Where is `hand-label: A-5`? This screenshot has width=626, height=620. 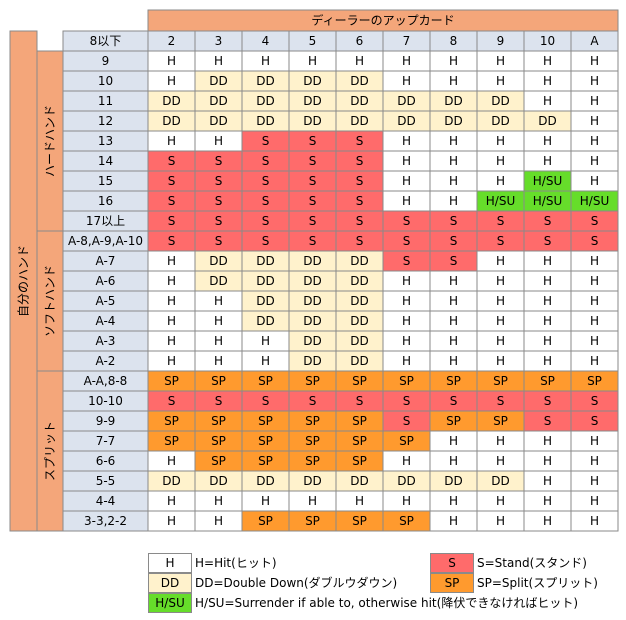
hand-label: A-5 is located at coordinates (106, 301).